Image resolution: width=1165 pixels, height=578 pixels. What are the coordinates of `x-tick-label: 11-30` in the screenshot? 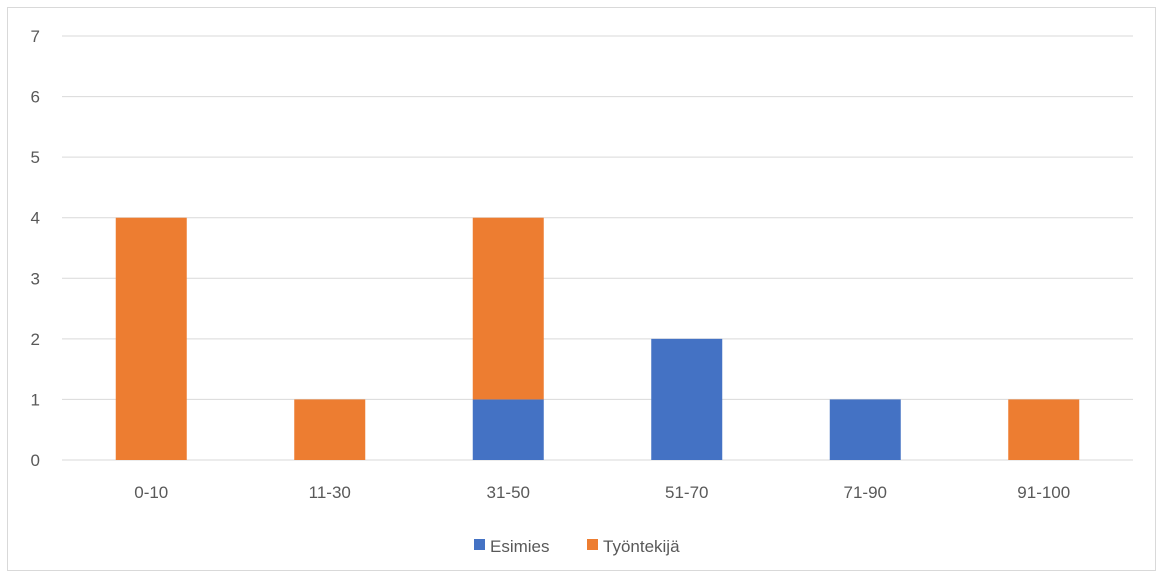 It's located at (330, 492).